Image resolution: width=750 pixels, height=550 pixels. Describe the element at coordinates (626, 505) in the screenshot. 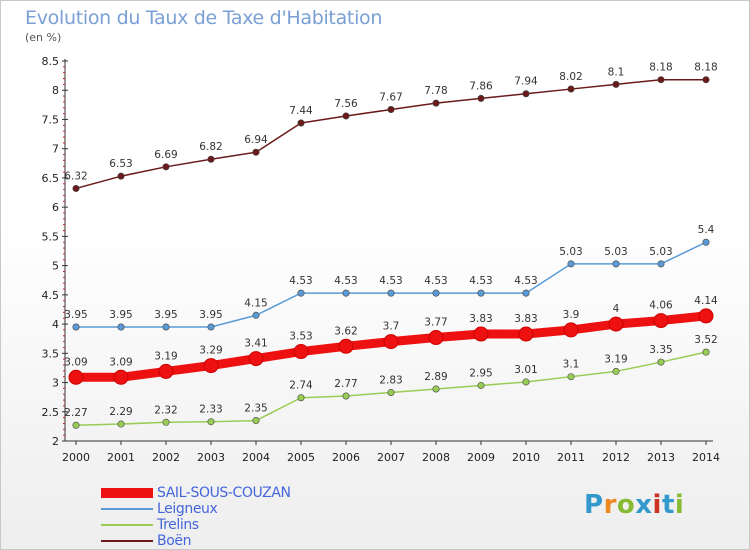

I see `logo-letter: o` at that location.